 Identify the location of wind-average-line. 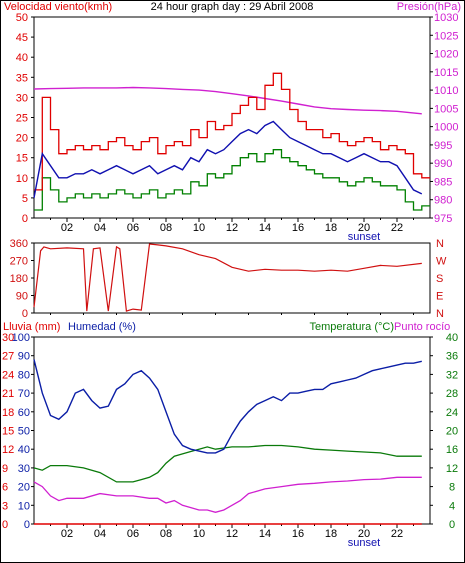
(228, 159).